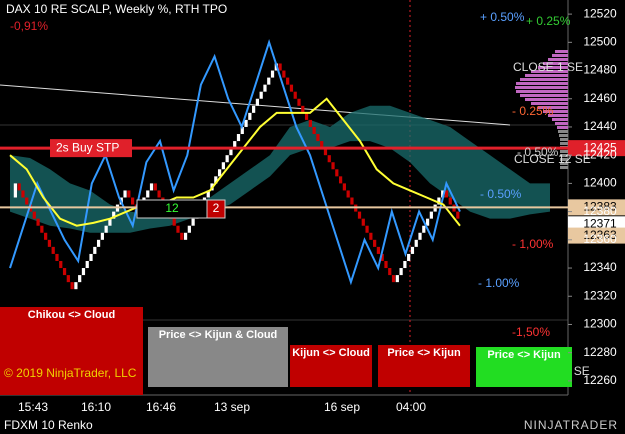  I want to click on button: Price <> Kijun & Cloud, so click(218, 357).